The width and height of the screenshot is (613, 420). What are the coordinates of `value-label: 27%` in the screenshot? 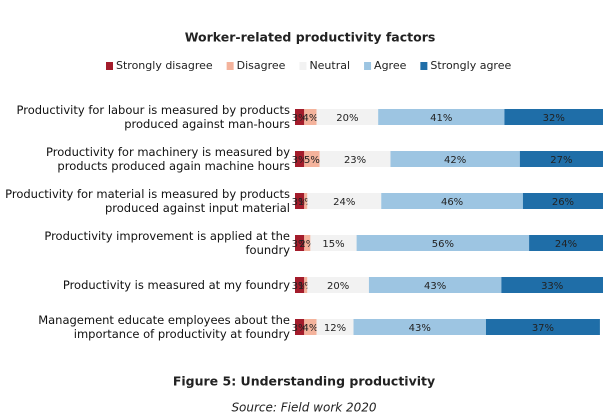 It's located at (561, 160).